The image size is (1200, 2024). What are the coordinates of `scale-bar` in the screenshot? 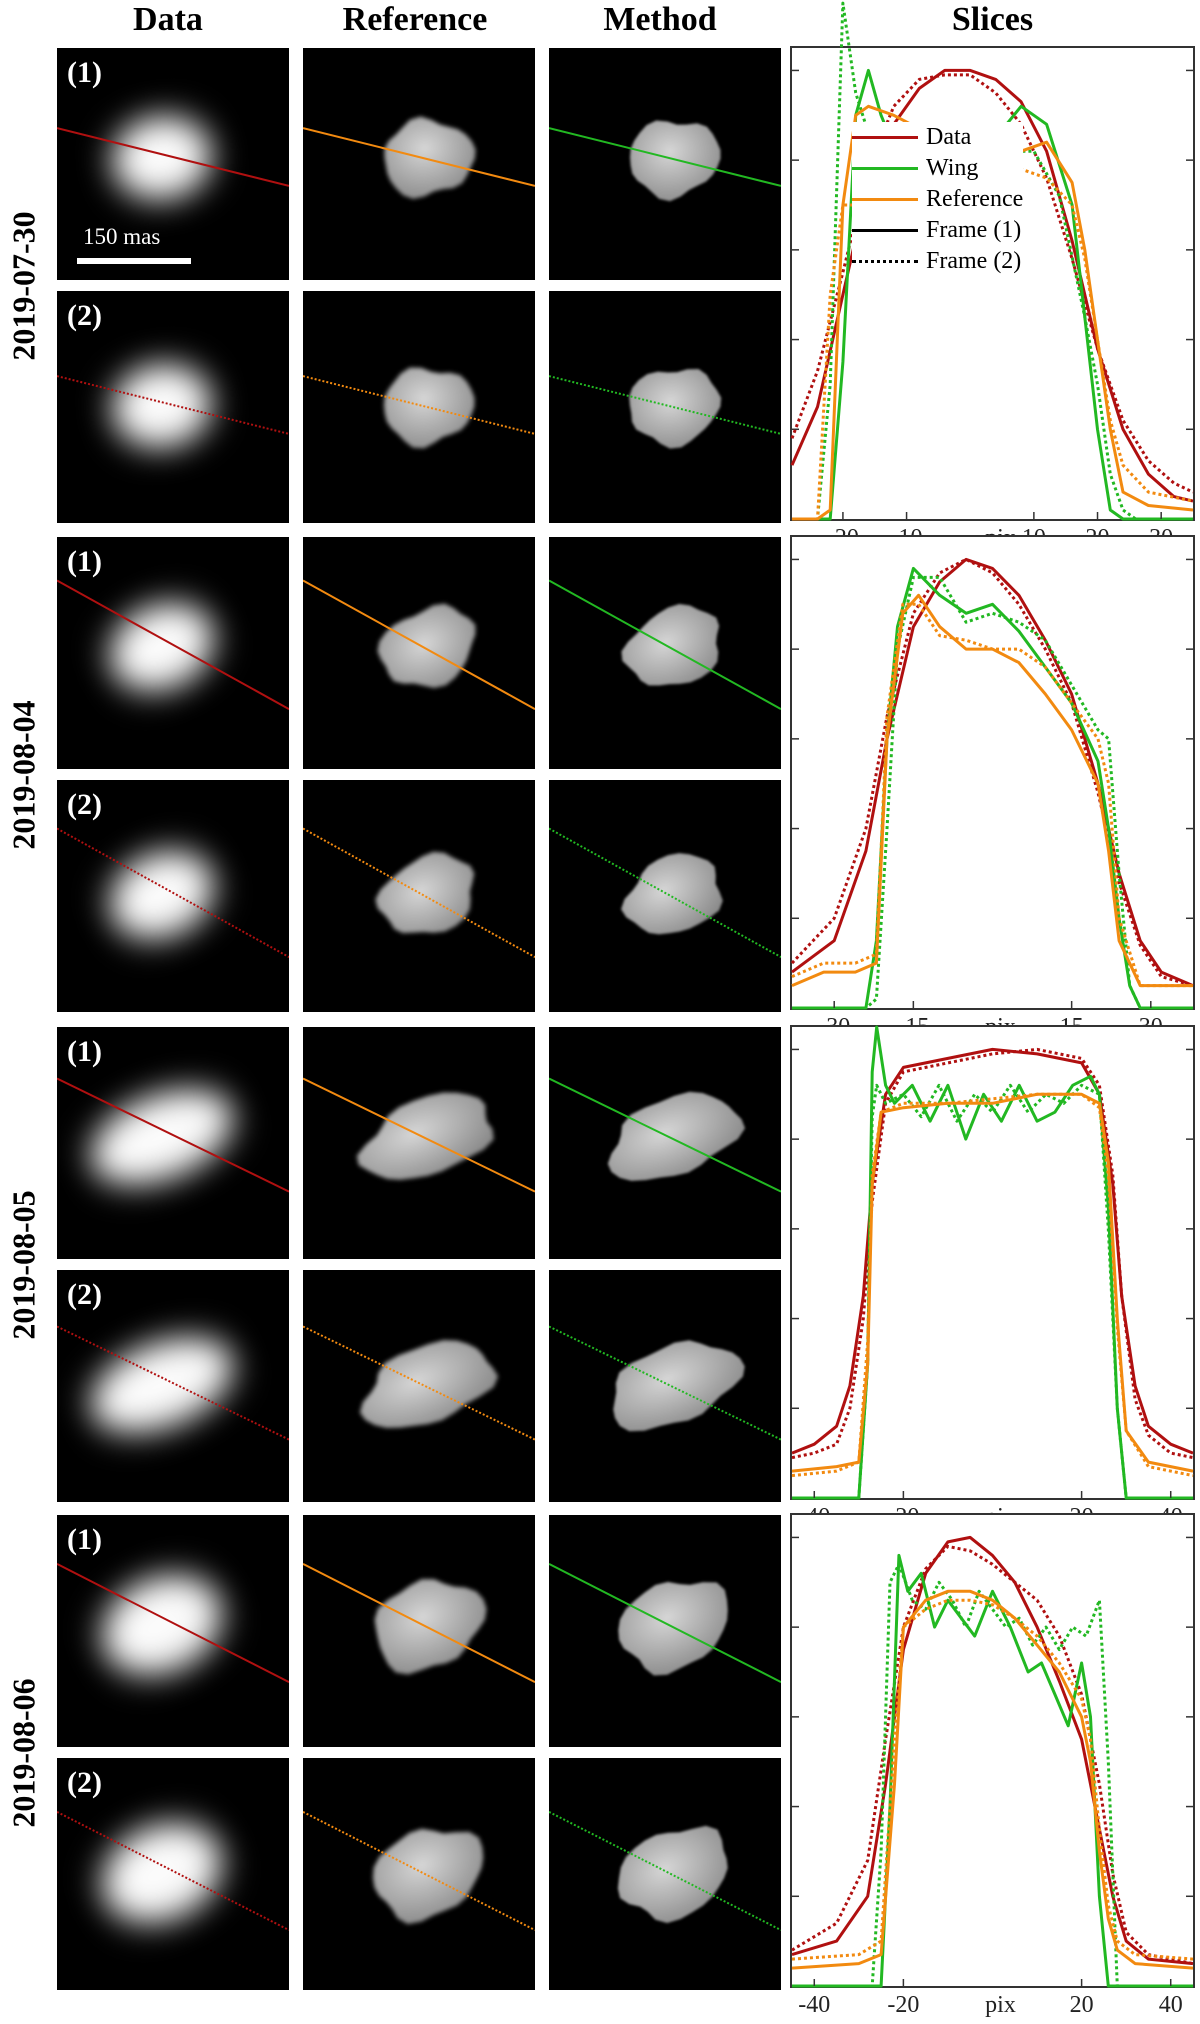 It's located at (134, 261).